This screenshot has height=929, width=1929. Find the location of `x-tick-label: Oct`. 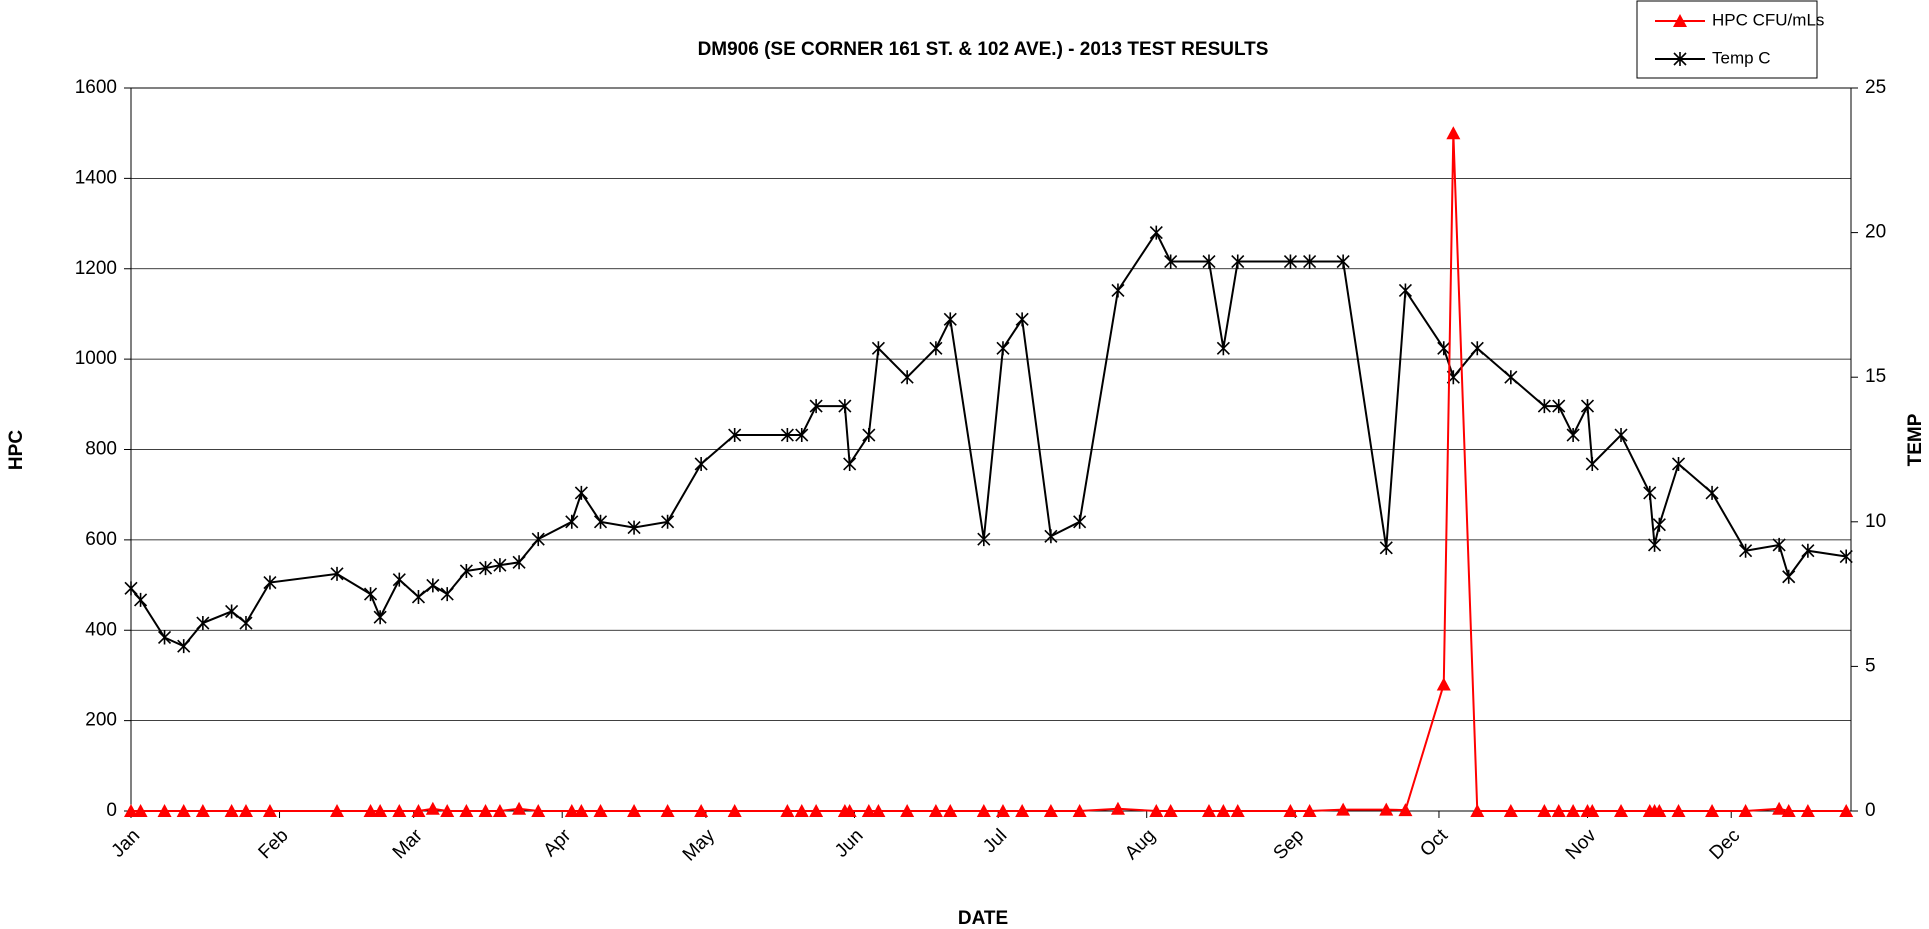

x-tick-label: Oct is located at coordinates (1434, 843).